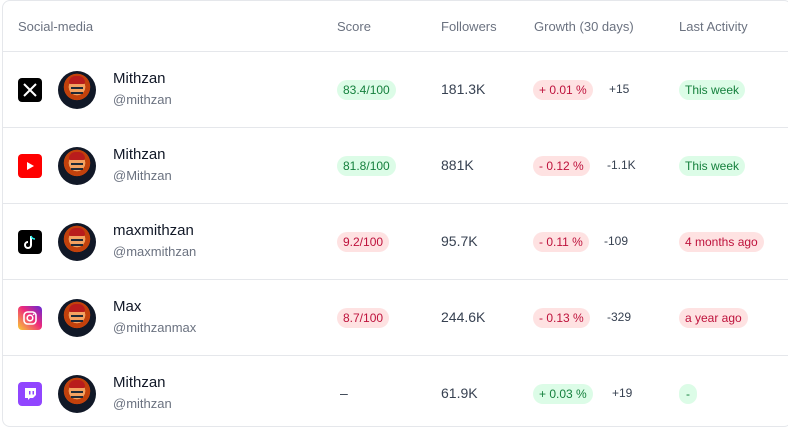 The width and height of the screenshot is (788, 427). Describe the element at coordinates (127, 306) in the screenshot. I see `account-name: Max` at that location.